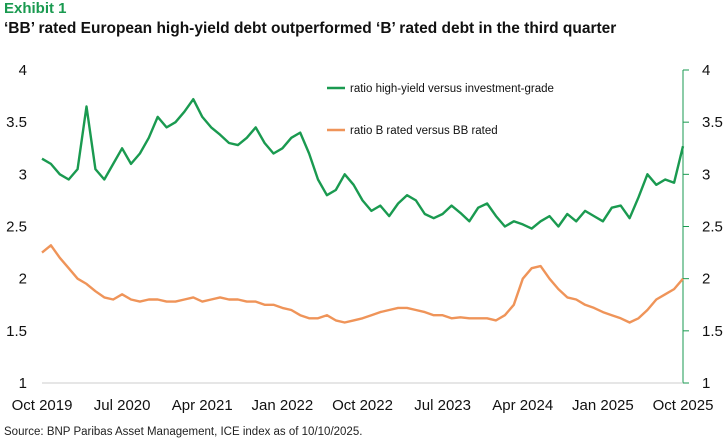 The image size is (725, 443). I want to click on y-tick-label-left: 1, so click(23, 383).